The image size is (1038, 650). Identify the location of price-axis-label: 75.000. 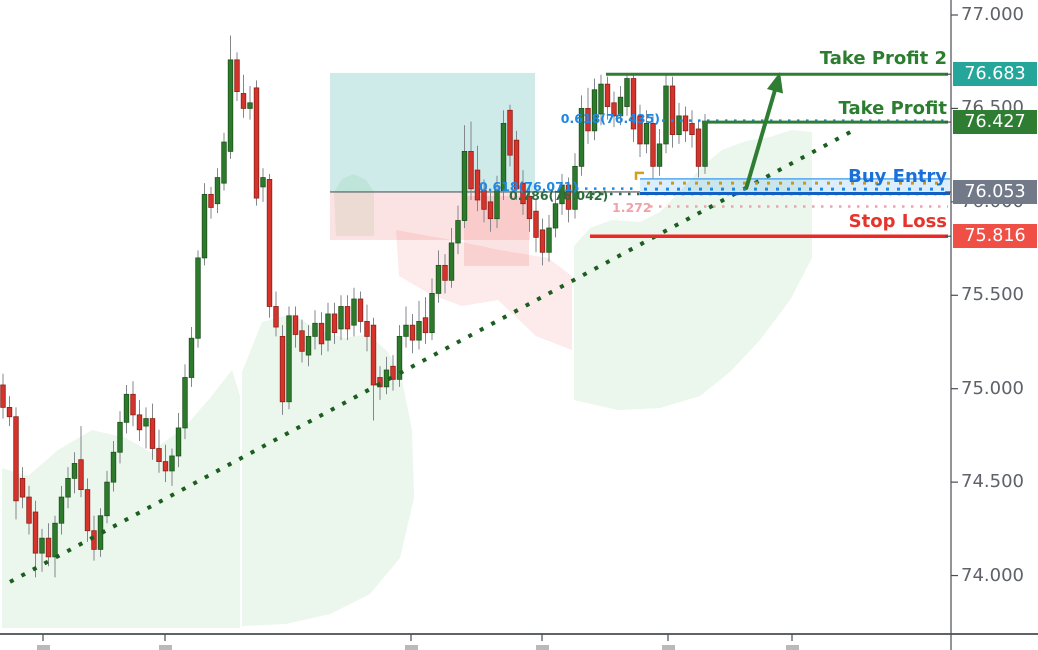
(992, 388).